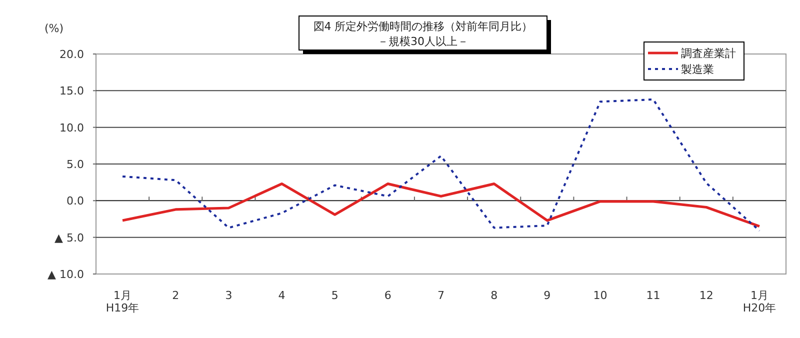 This screenshot has height=338, width=800. I want to click on x-tick-label: 10, so click(600, 295).